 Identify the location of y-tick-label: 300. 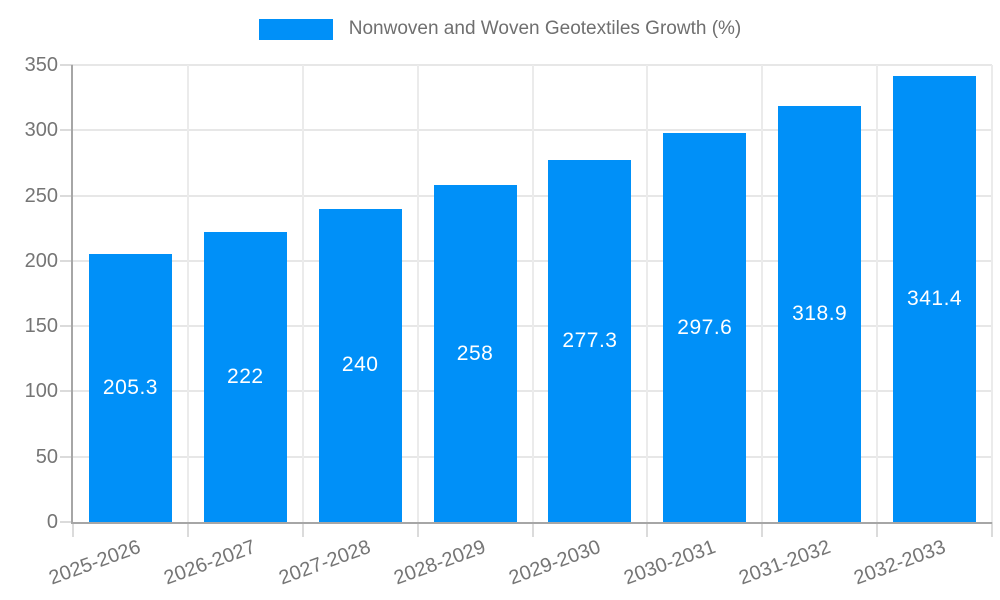
(41, 130).